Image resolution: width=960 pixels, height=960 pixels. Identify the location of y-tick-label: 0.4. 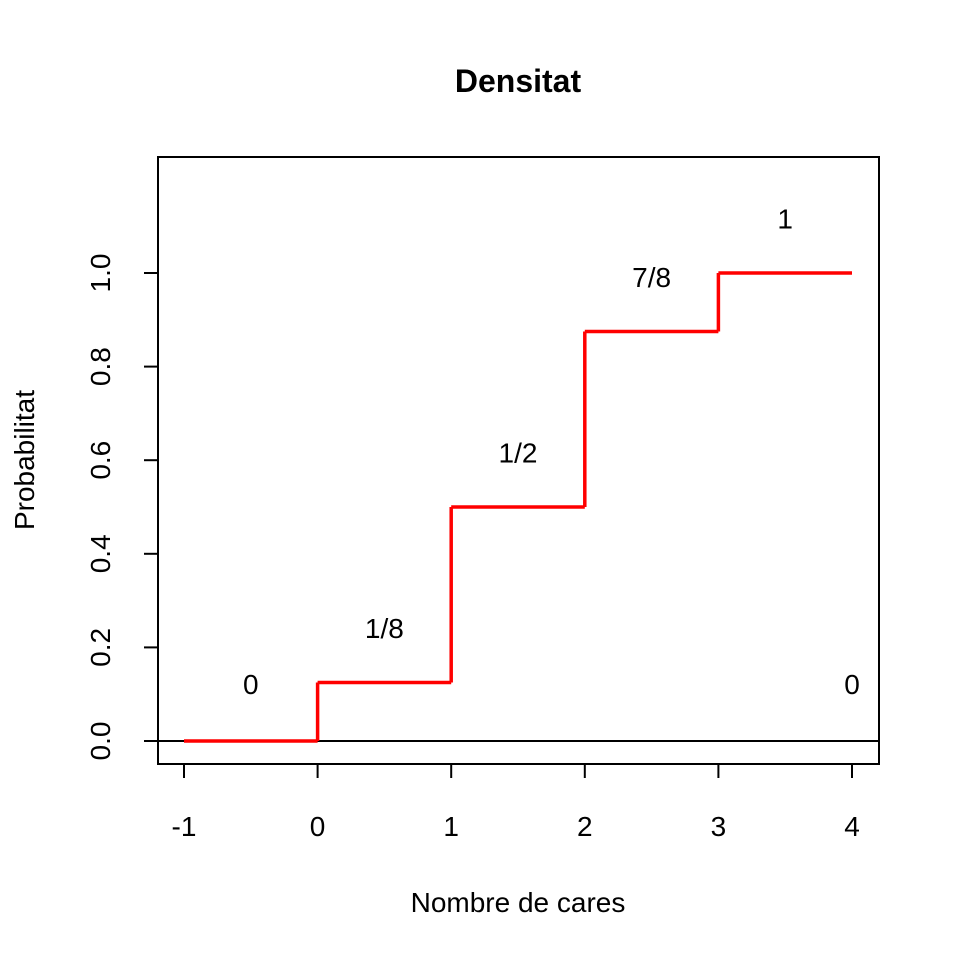
(100, 553).